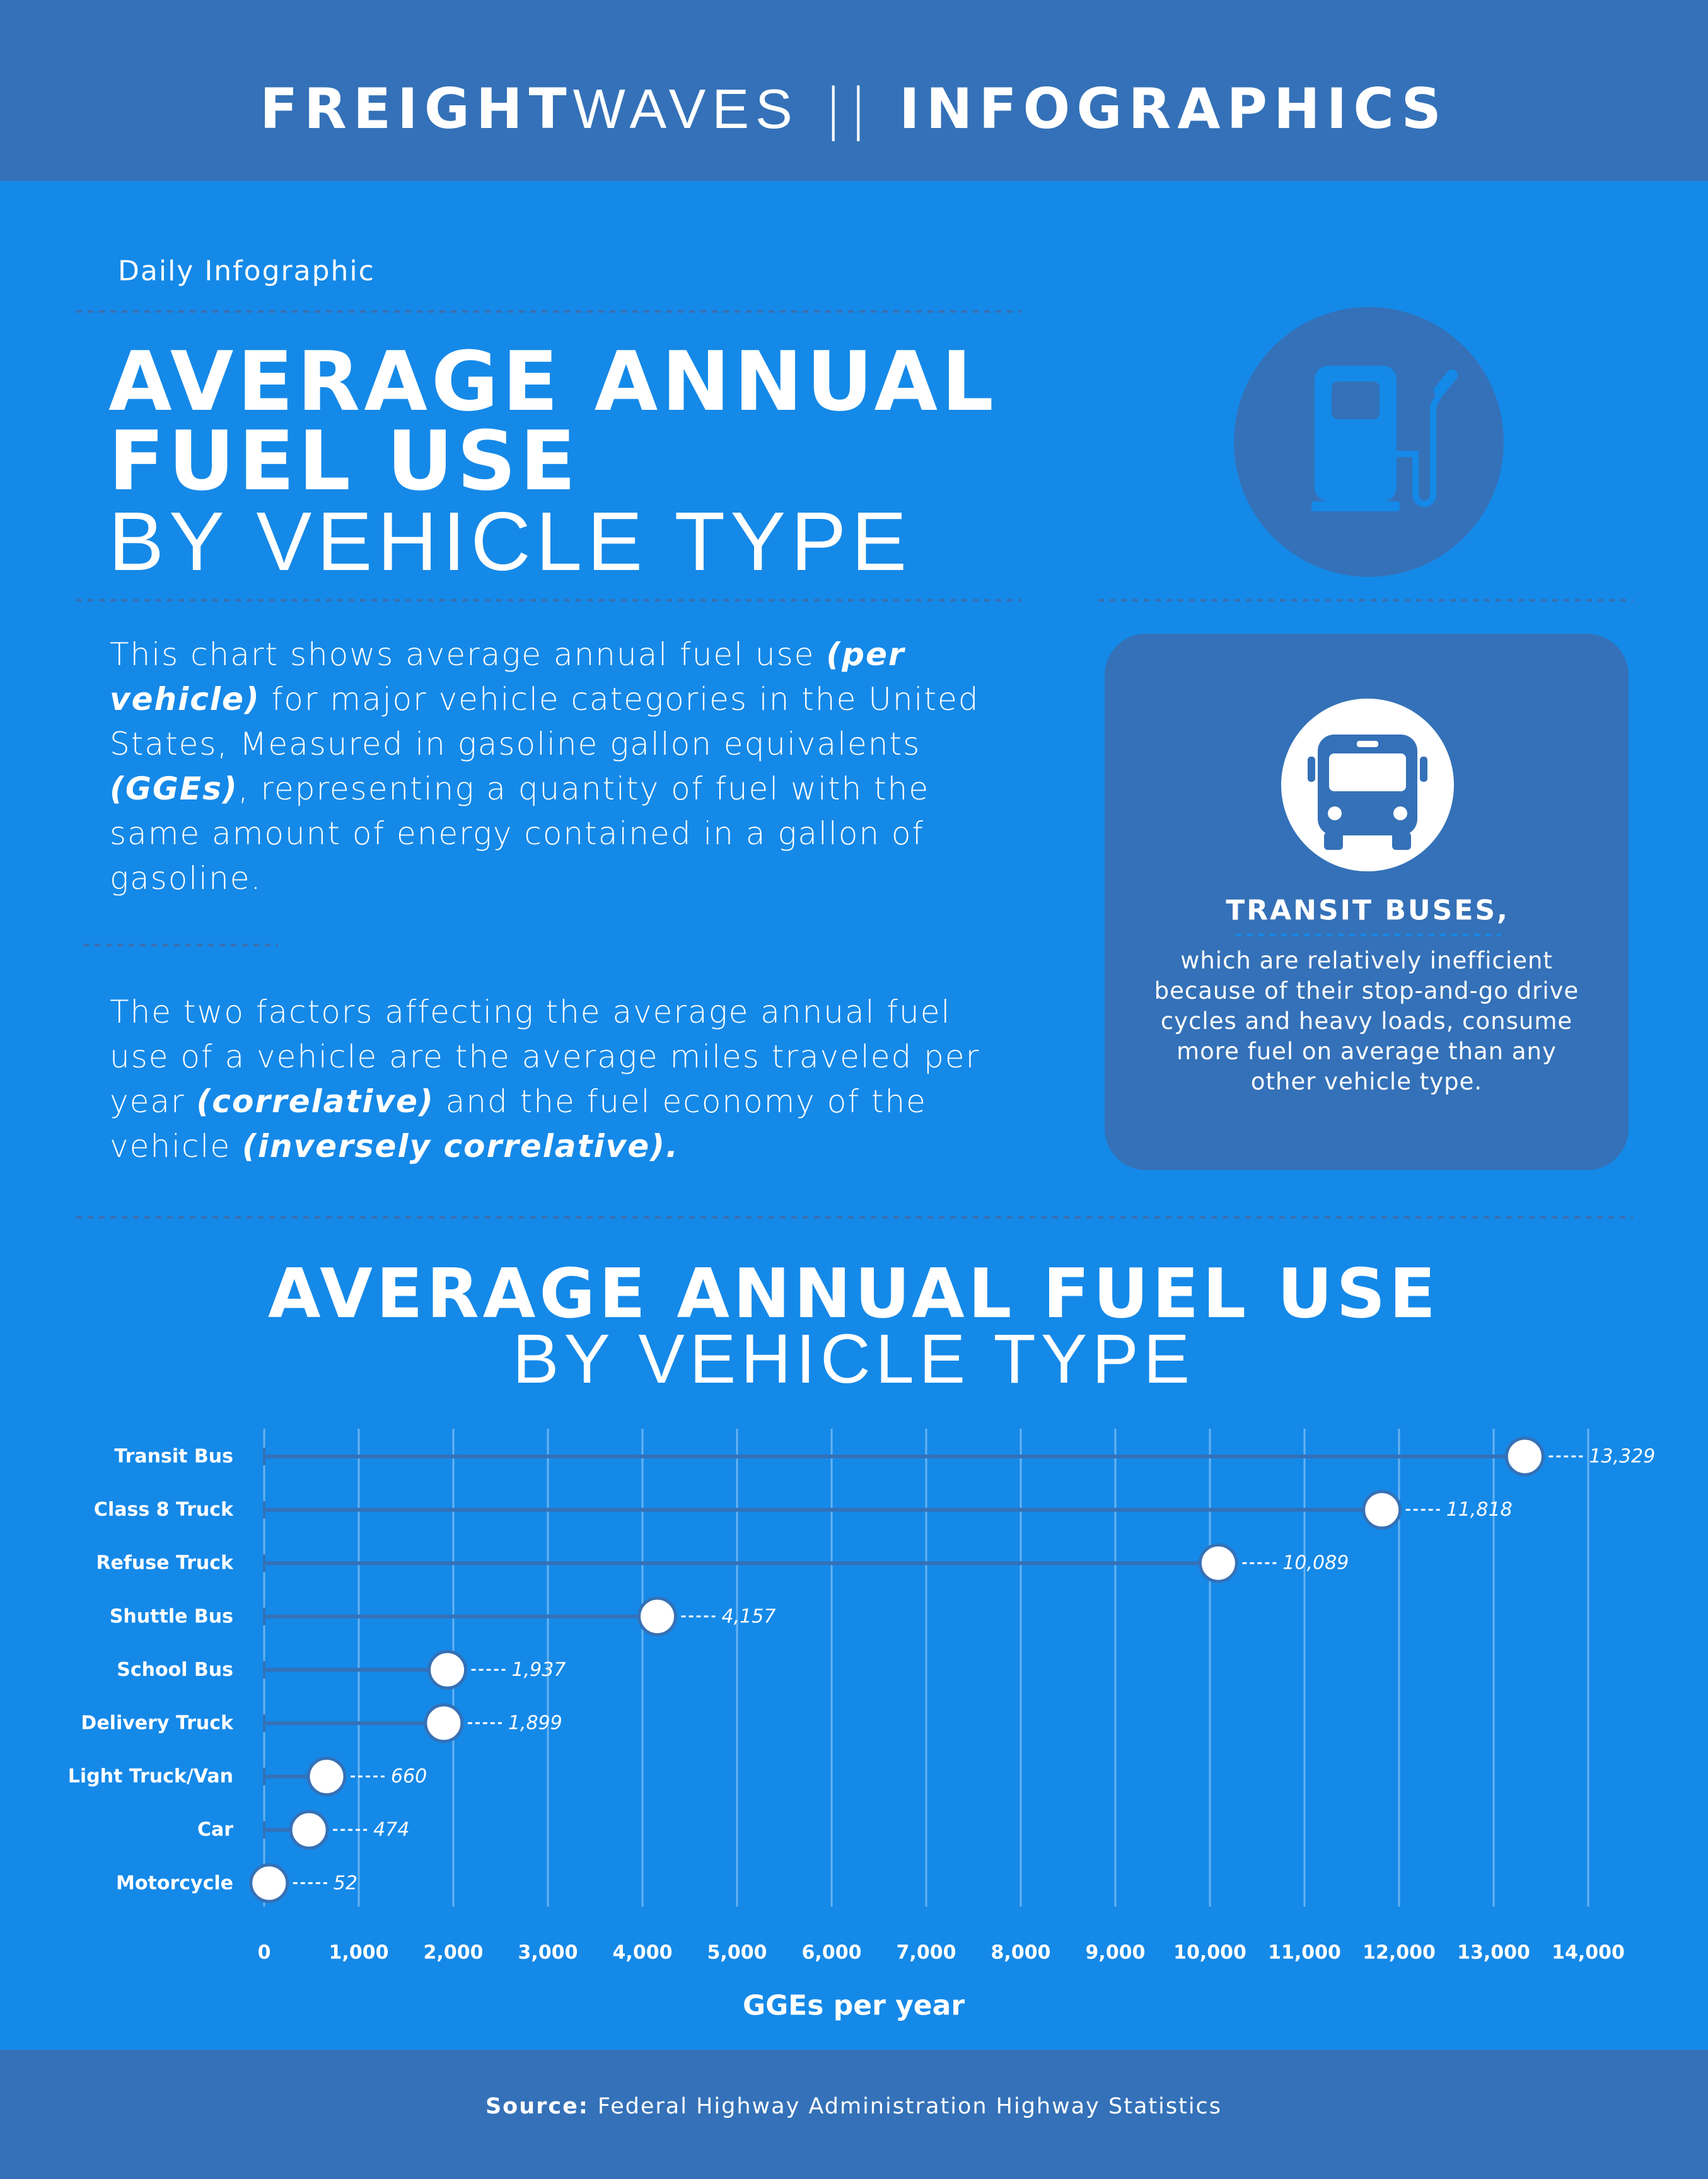  Describe the element at coordinates (686, 109) in the screenshot. I see `brand-light: WAVES` at that location.